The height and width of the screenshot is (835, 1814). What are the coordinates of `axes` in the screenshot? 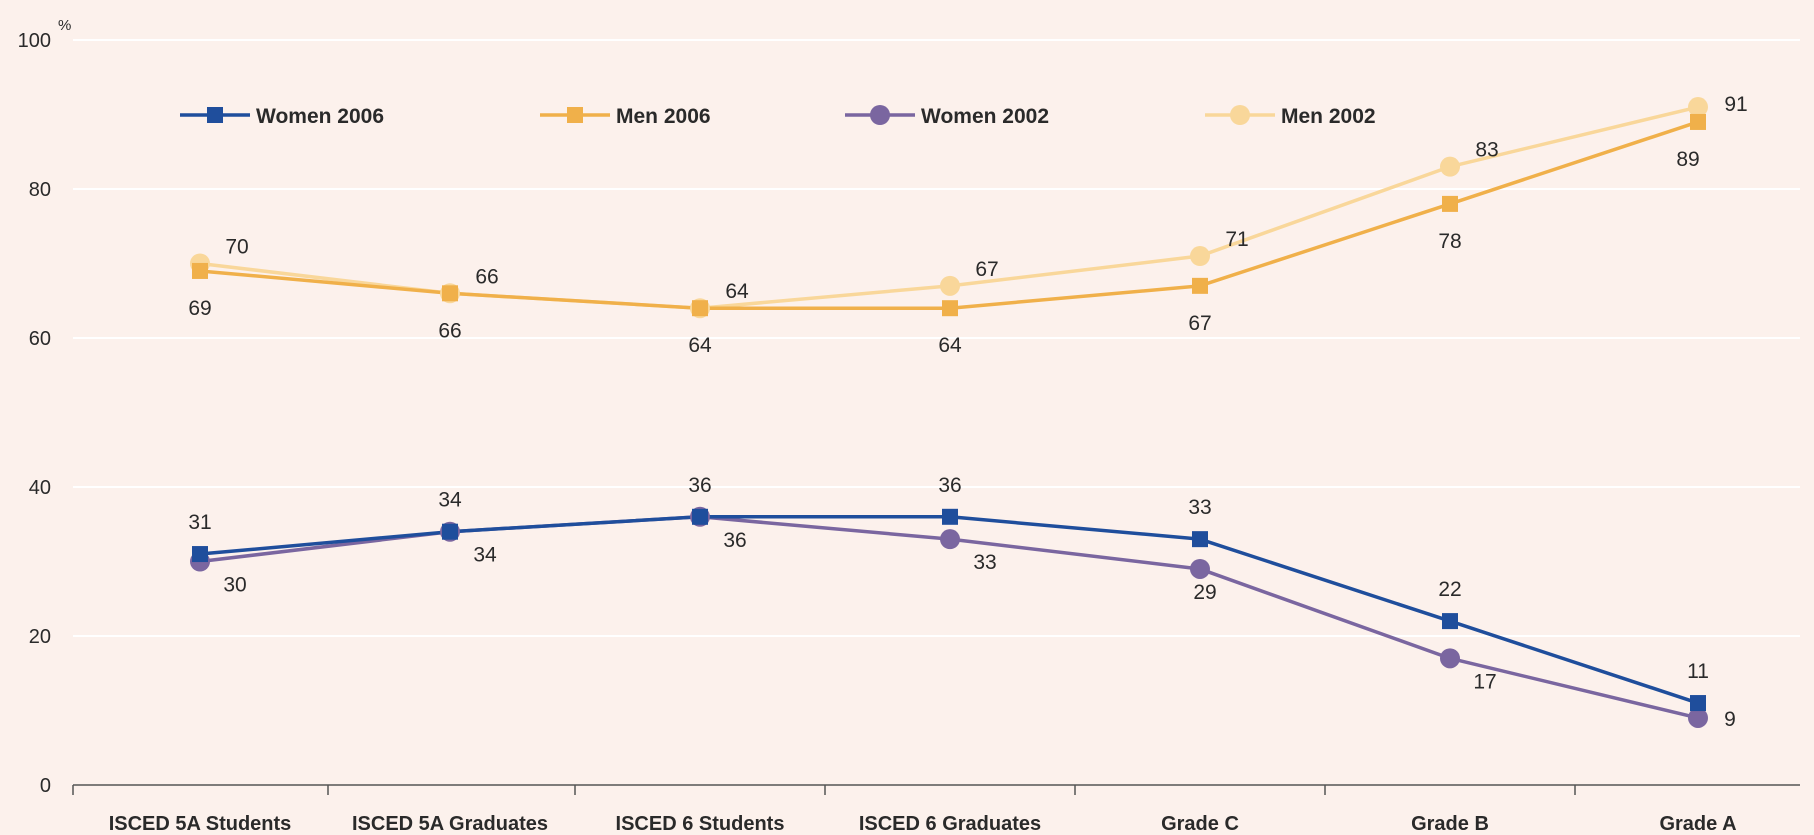 It's located at (936, 789).